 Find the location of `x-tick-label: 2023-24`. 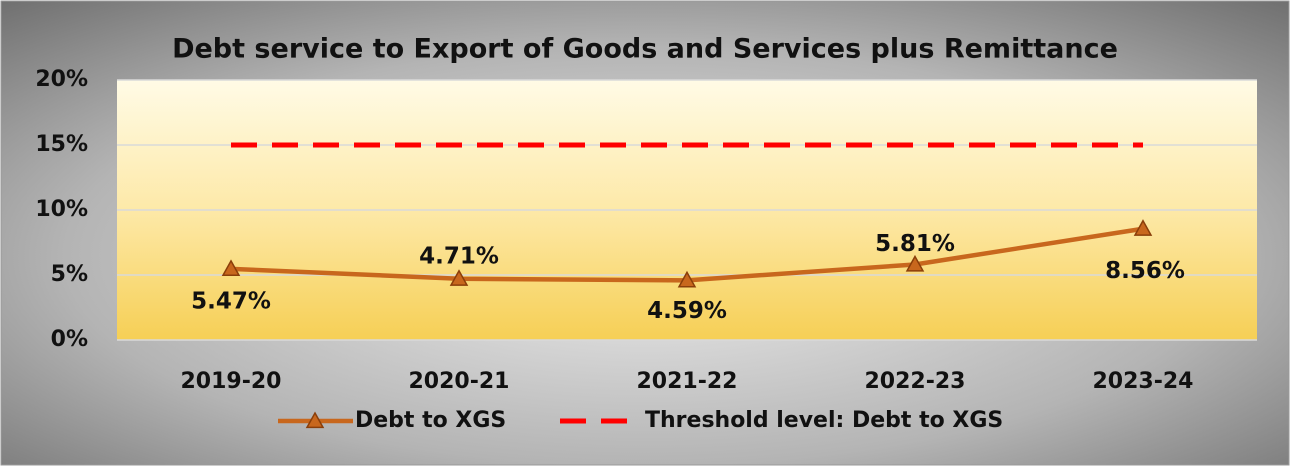

x-tick-label: 2023-24 is located at coordinates (1143, 381).